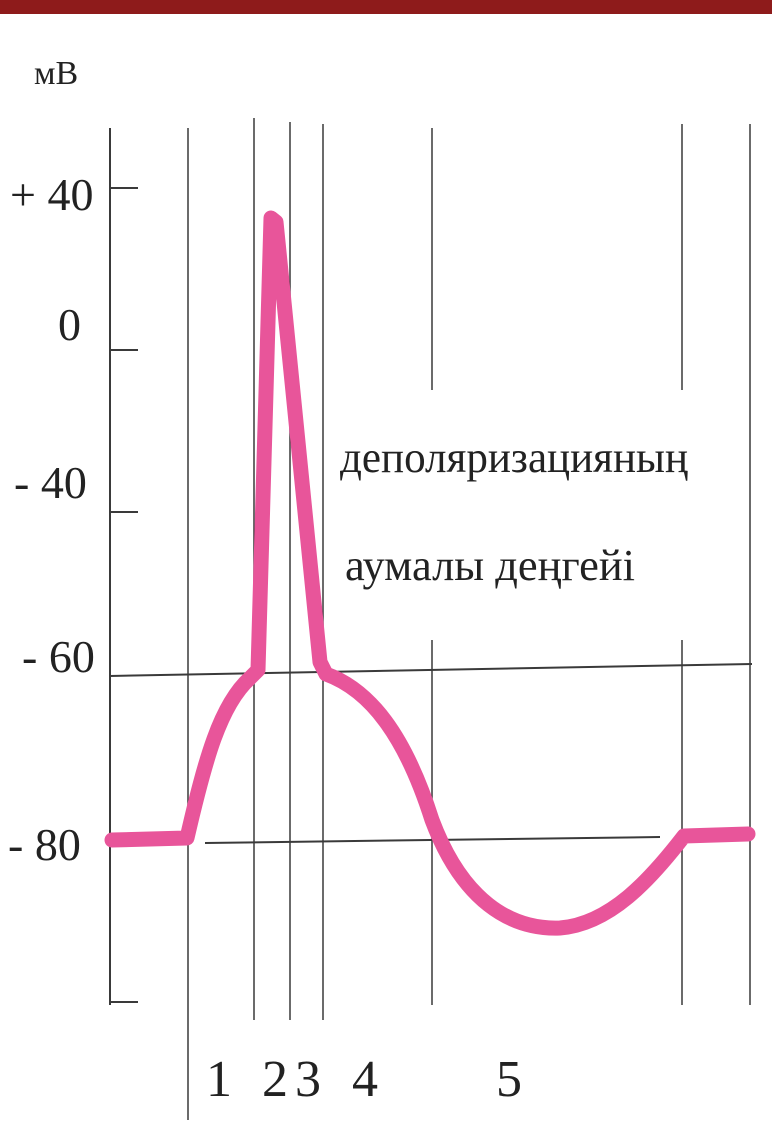 This screenshot has height=1138, width=772. What do you see at coordinates (308, 1079) in the screenshot?
I see `phase-label-3: 3` at bounding box center [308, 1079].